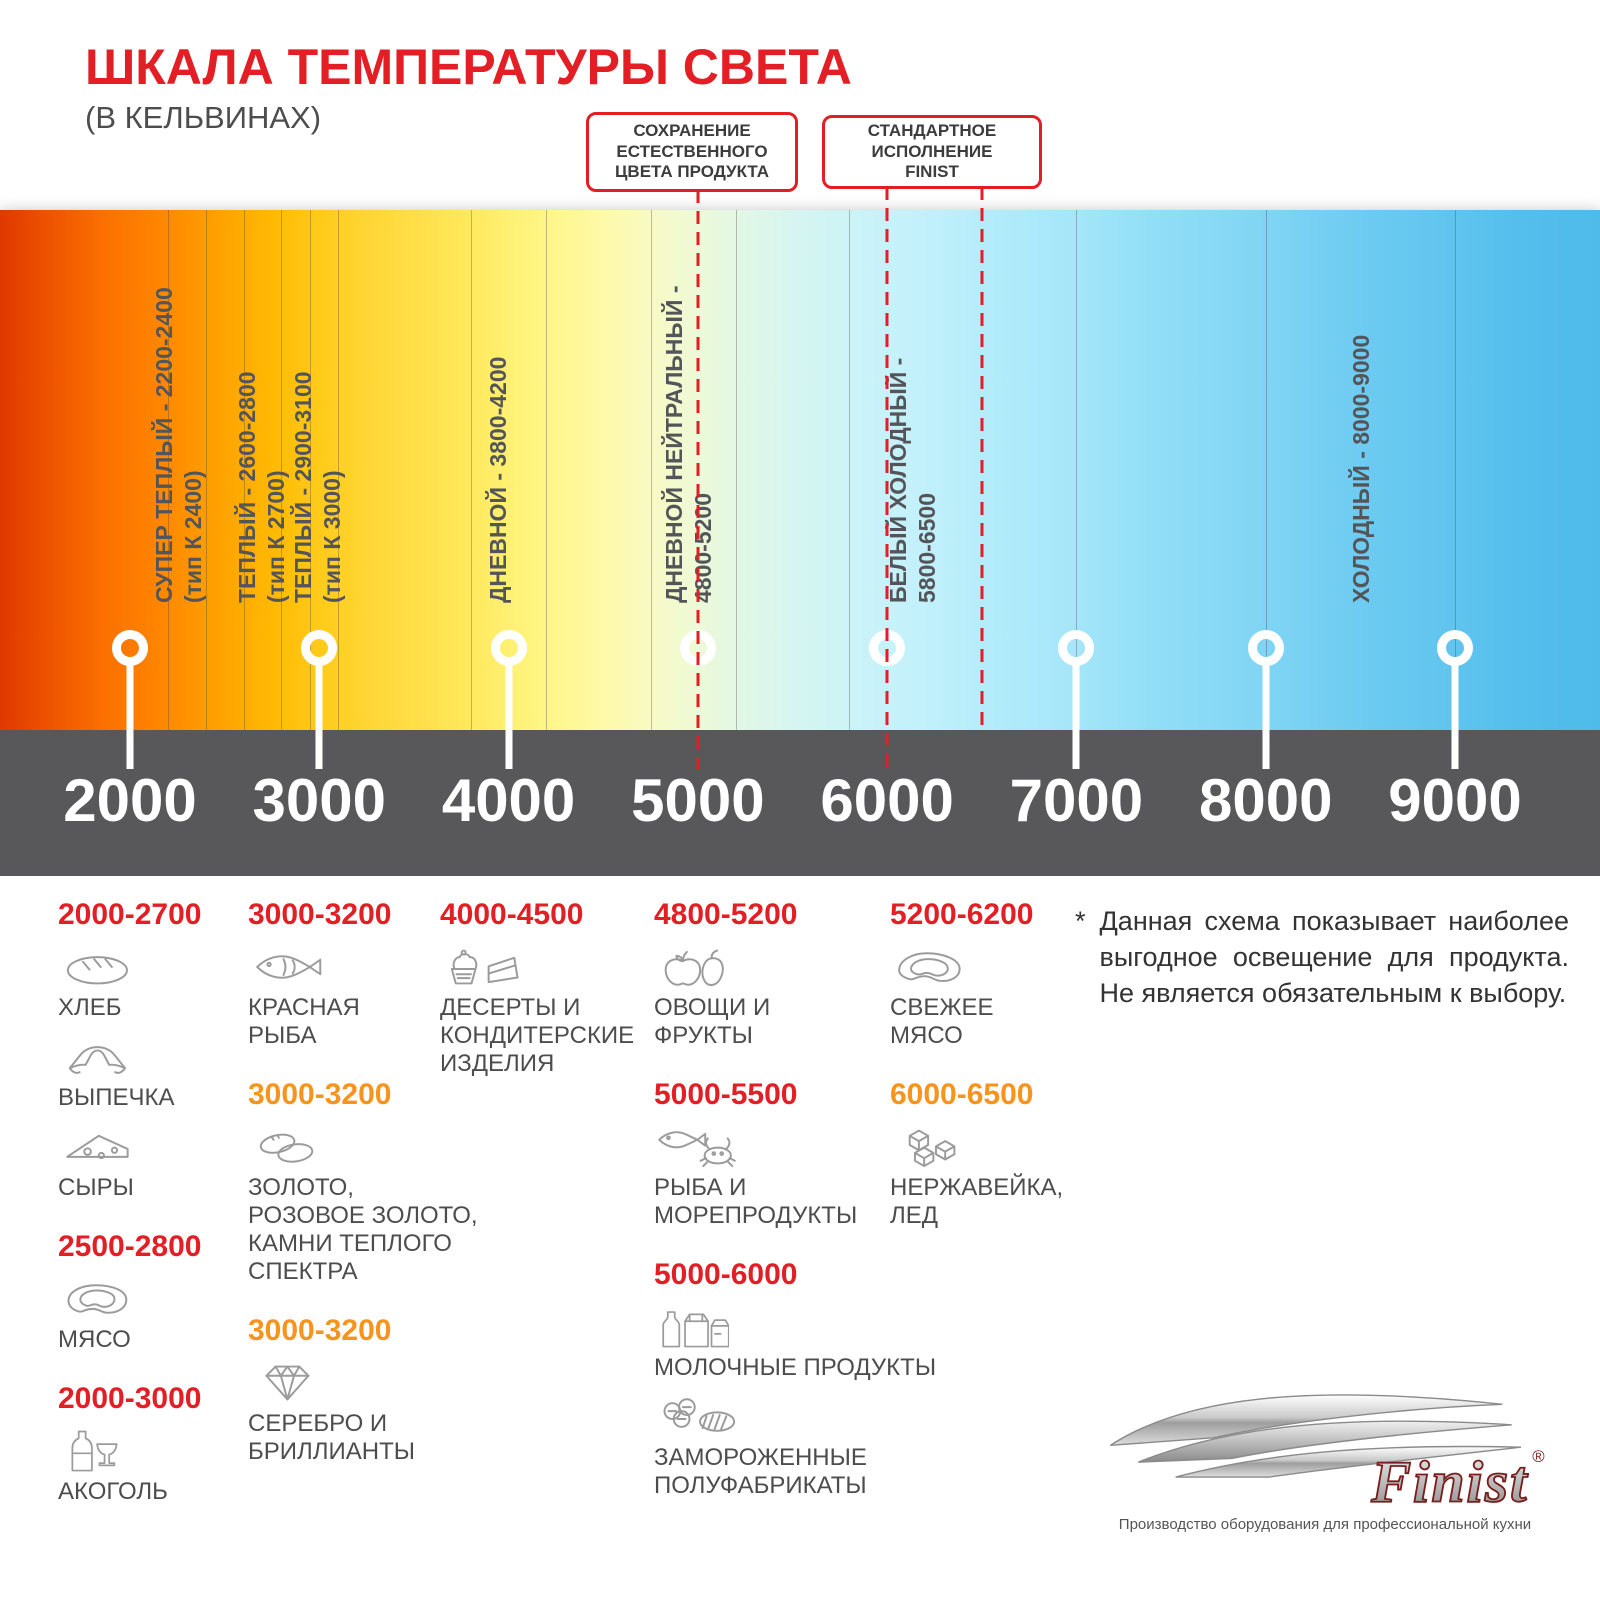  I want to click on category-item: СЕРЕБРО И БРИЛЛИАНТЫ, so click(339, 1413).